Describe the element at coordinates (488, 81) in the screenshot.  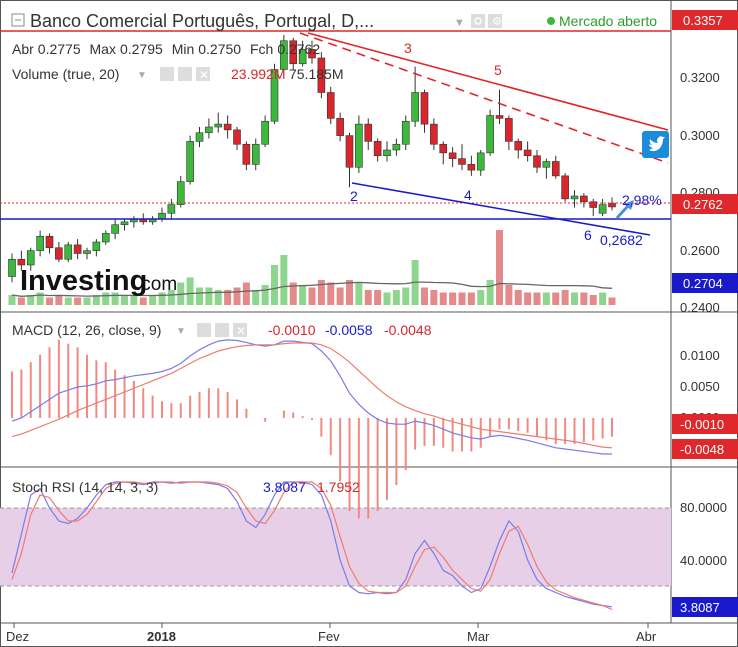
I see `trend-upper-line` at that location.